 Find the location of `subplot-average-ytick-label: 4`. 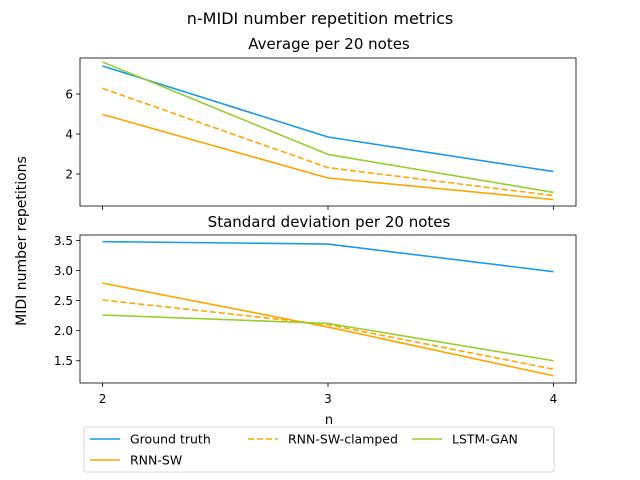

subplot-average-ytick-label: 4 is located at coordinates (69, 135).